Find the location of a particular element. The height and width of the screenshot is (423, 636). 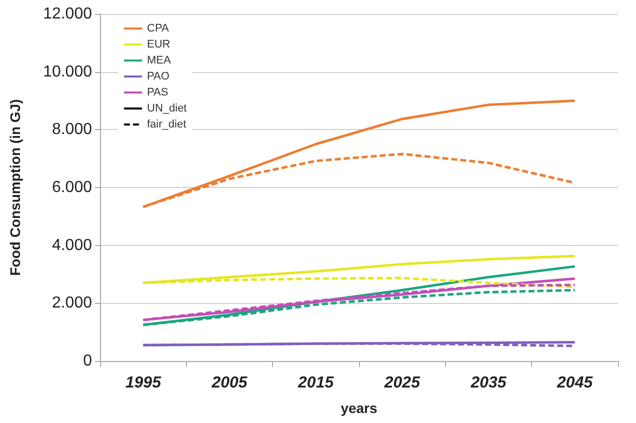

x-tick-label: 2015 is located at coordinates (316, 383).